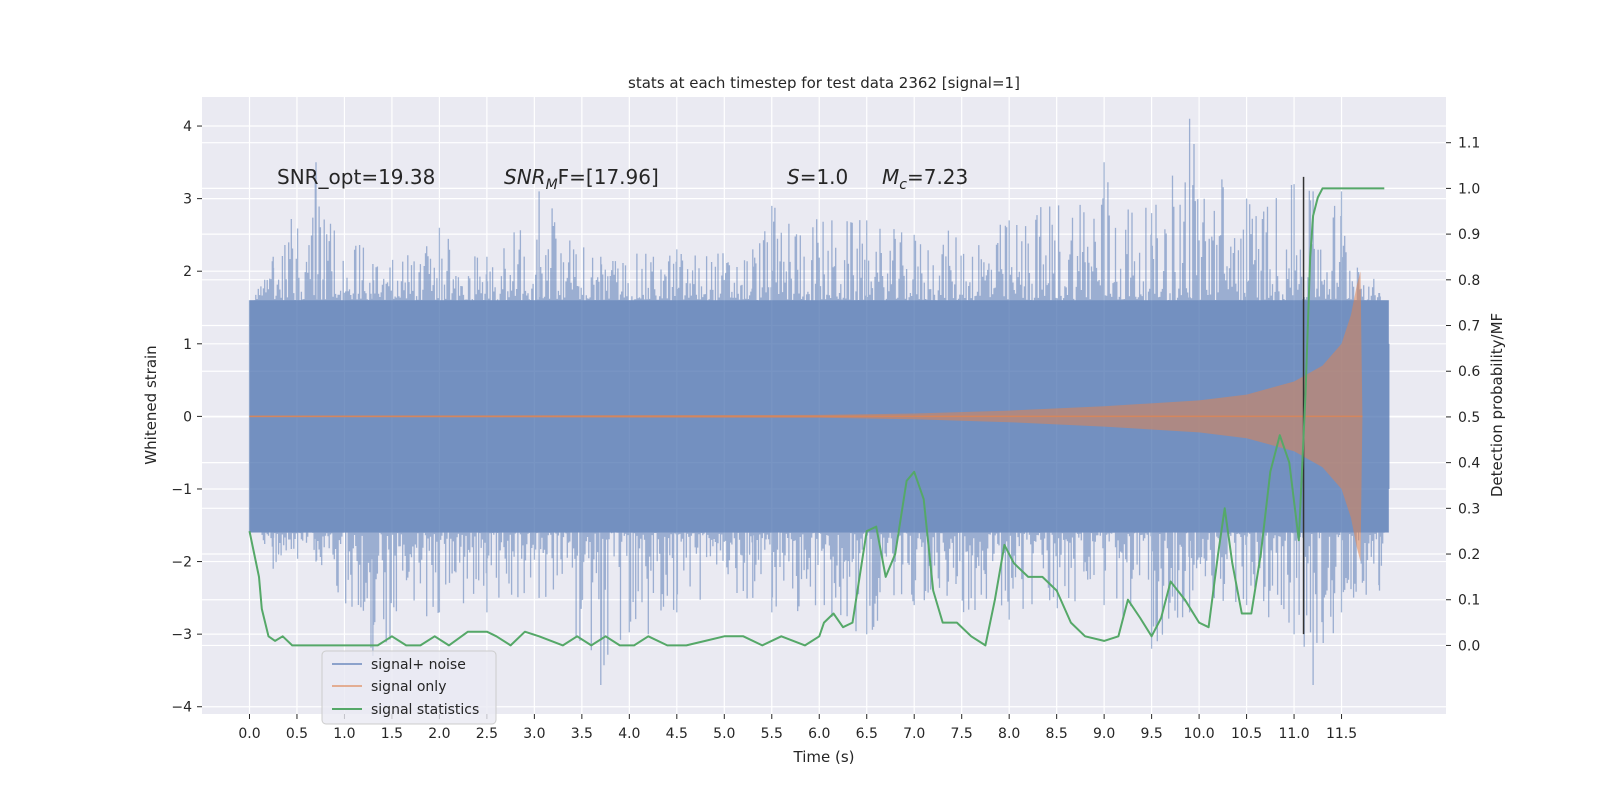 The image size is (1600, 800). I want to click on y2-tick-label: 1.0, so click(1469, 189).